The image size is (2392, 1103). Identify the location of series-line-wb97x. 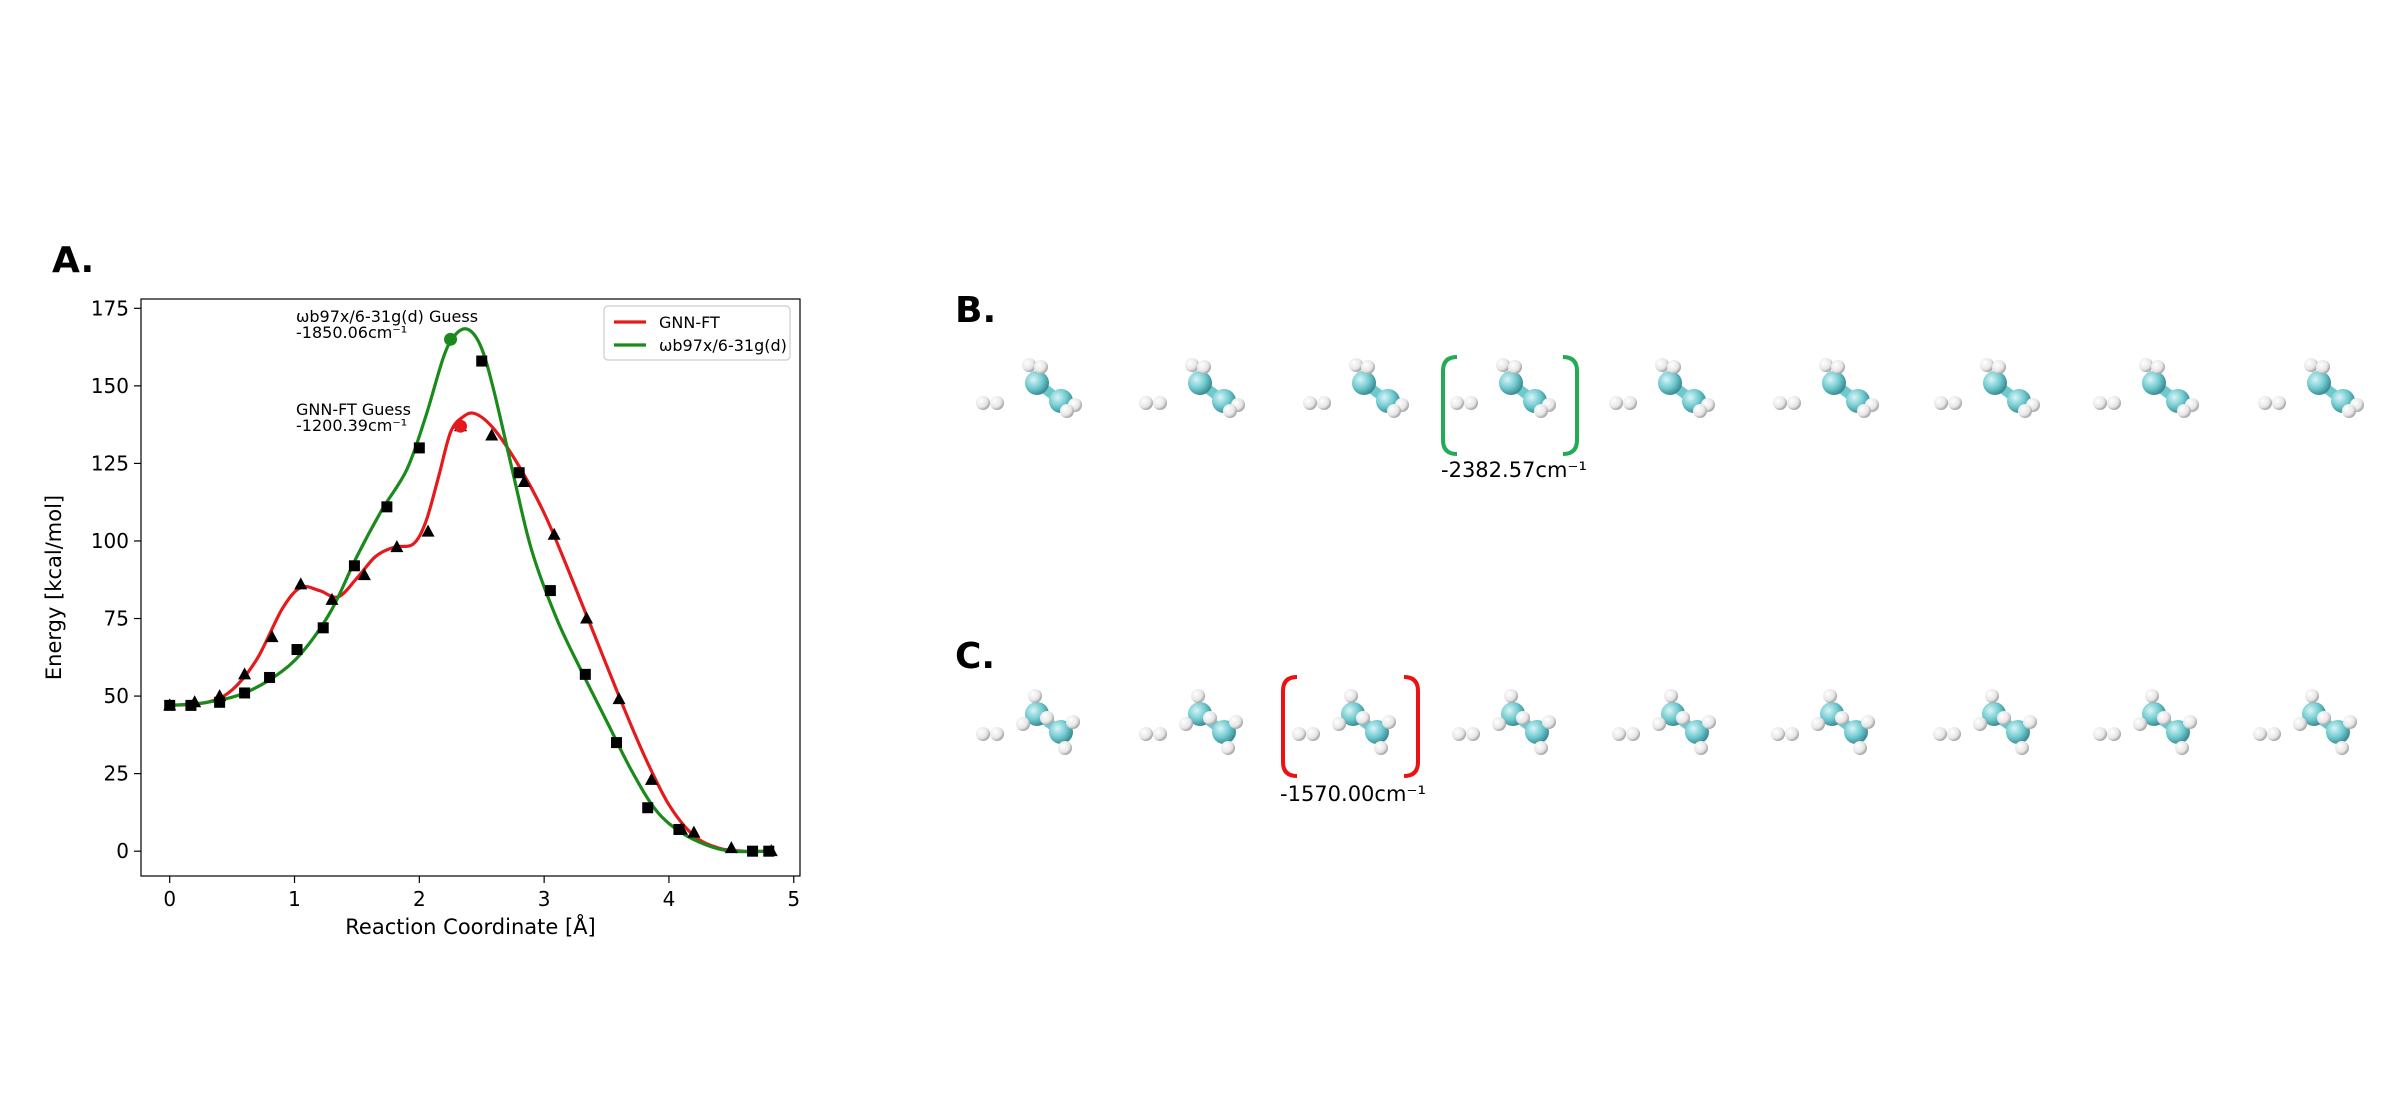
(469, 590).